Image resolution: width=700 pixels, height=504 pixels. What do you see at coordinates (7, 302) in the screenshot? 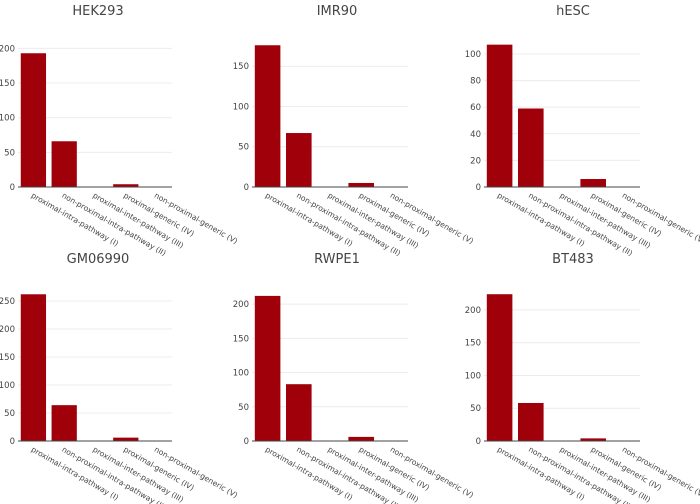
I see `y-tick-label: 250` at bounding box center [7, 302].